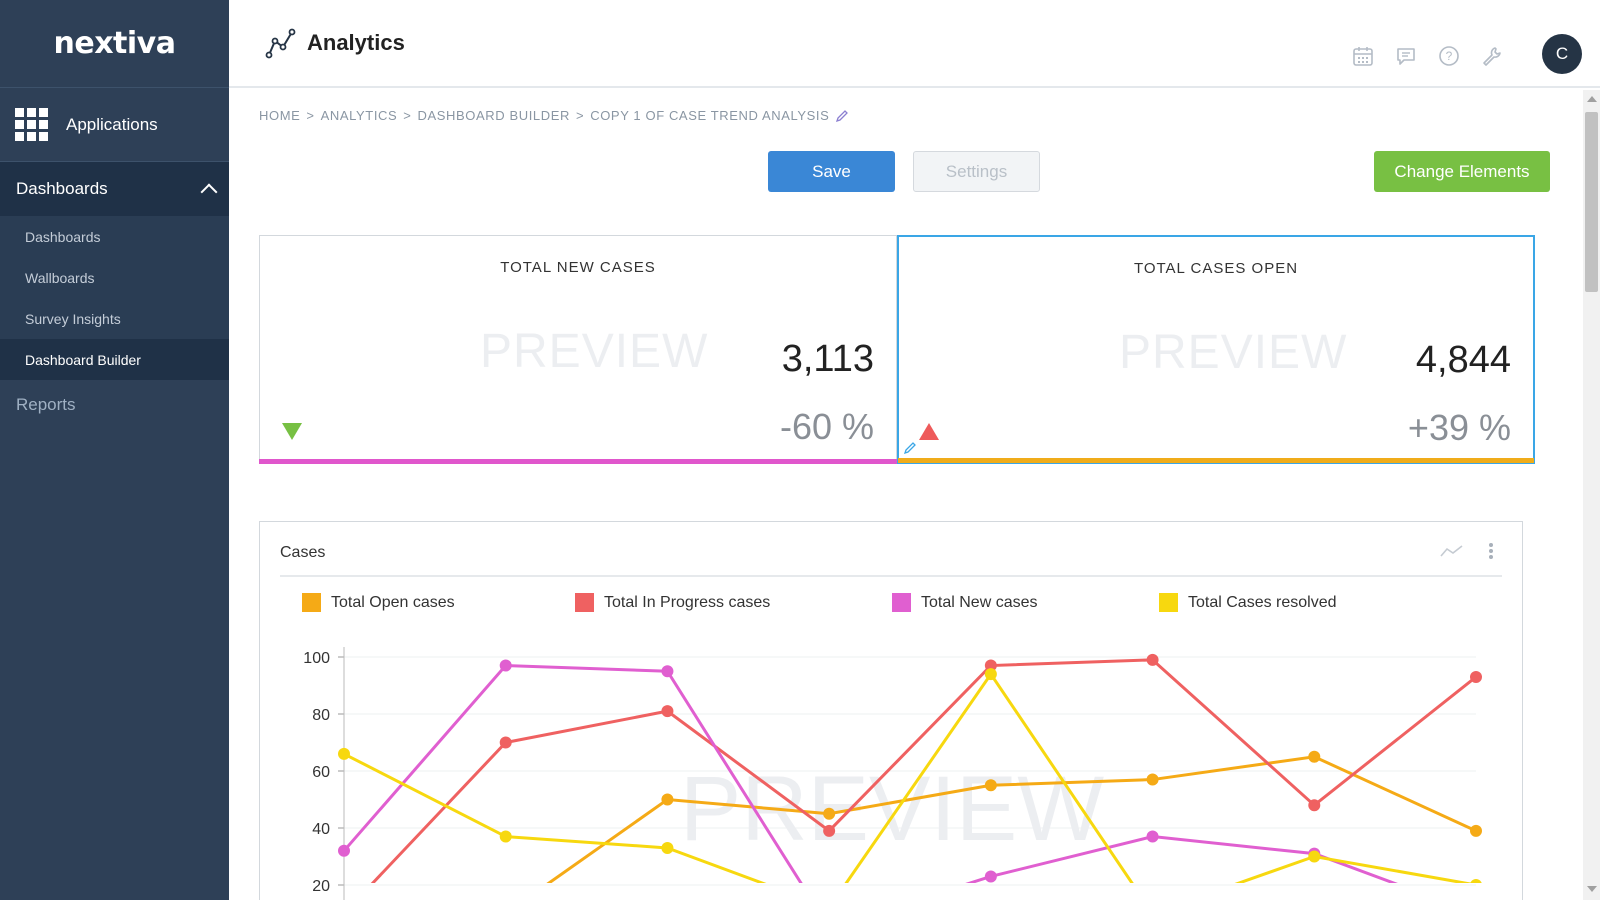 Image resolution: width=1600 pixels, height=900 pixels. What do you see at coordinates (1406, 56) in the screenshot?
I see `chat-icon` at bounding box center [1406, 56].